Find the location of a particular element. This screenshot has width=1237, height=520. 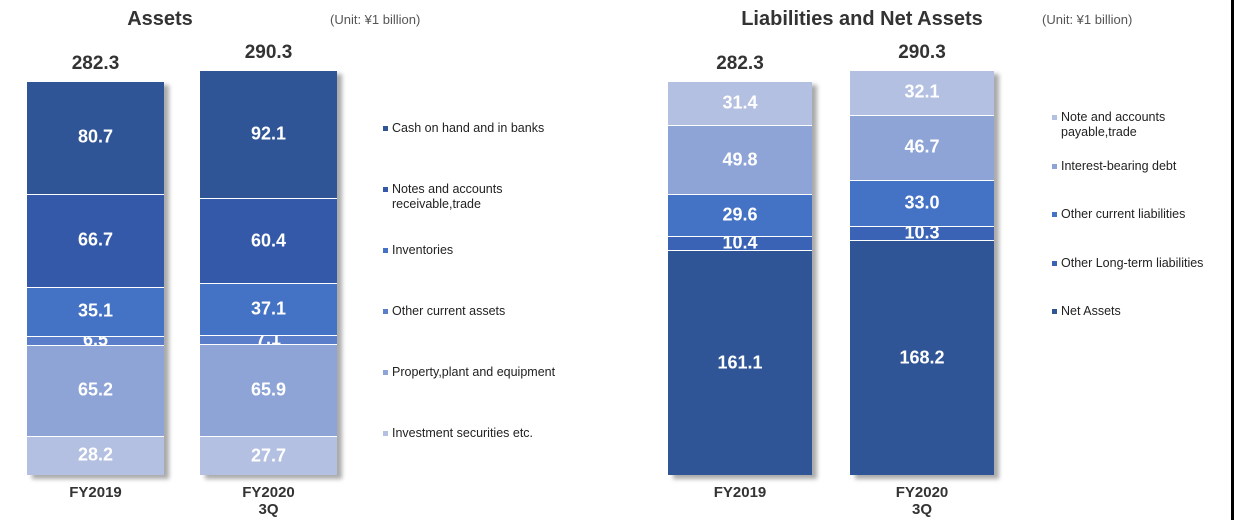

legend-label: Investment securities etc. is located at coordinates (463, 433).